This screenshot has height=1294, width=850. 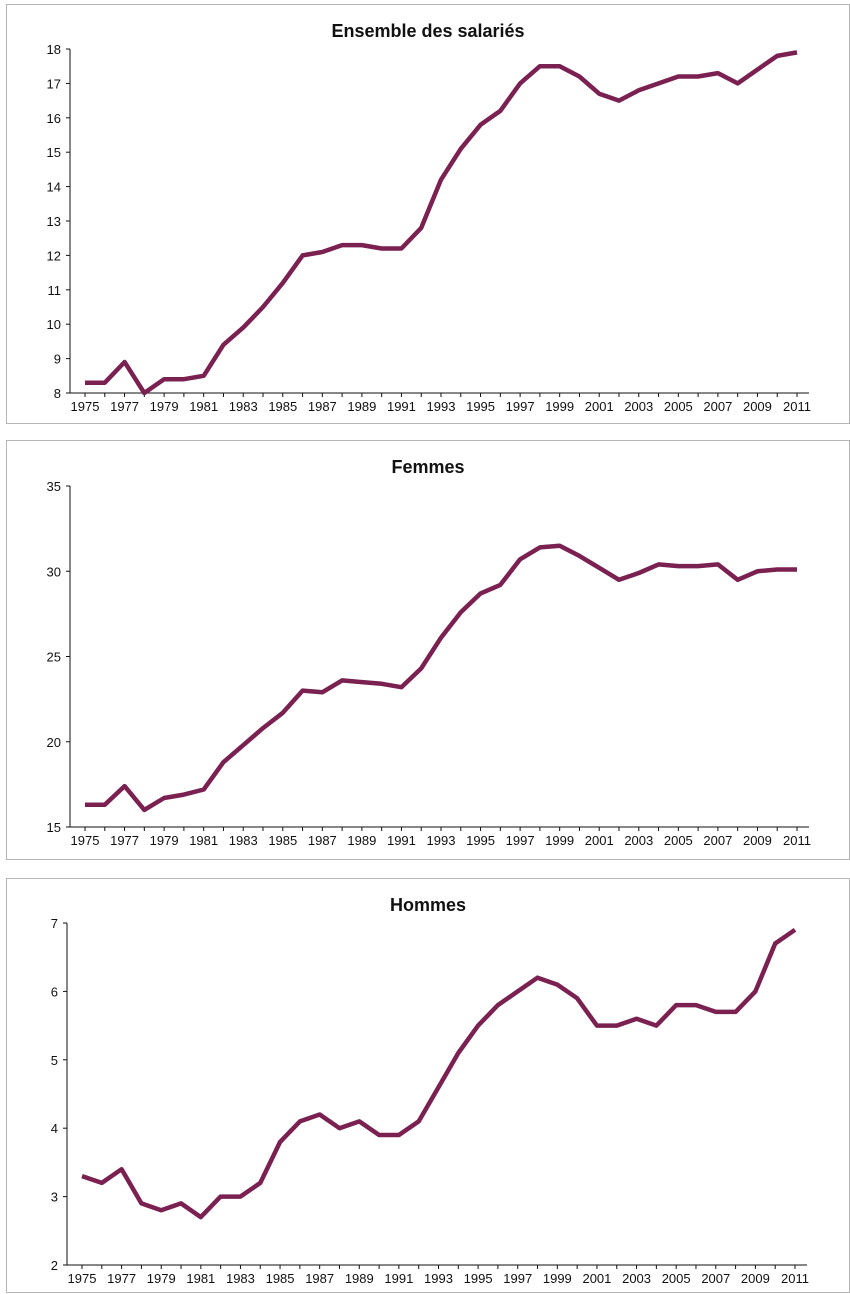 I want to click on y-tick-label: 20, so click(x=54, y=742).